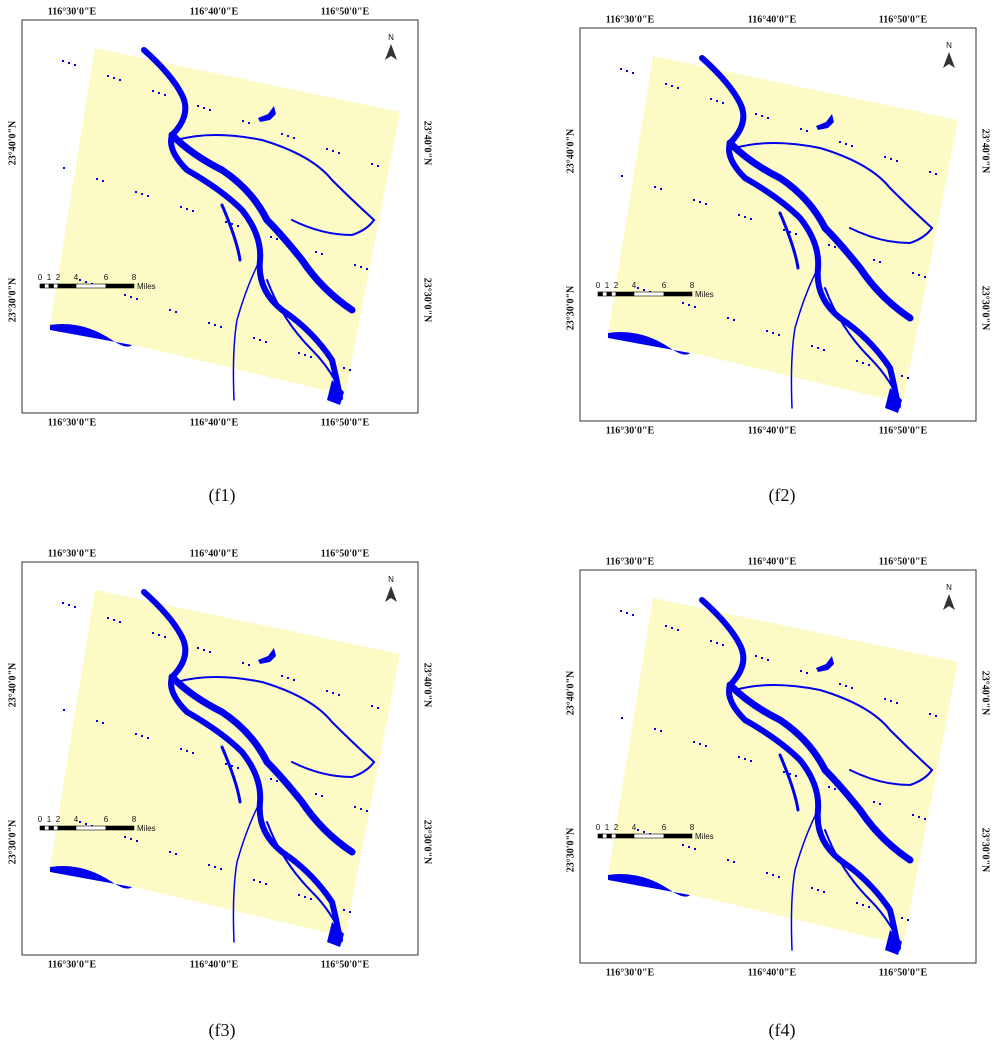 The height and width of the screenshot is (1055, 998). I want to click on left-coord-label: 23°30'0"N, so click(570, 307).